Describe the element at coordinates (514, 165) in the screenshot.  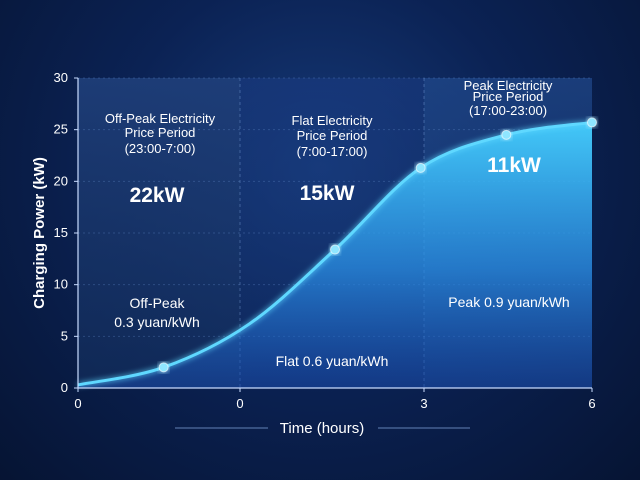
I see `period-power-label: 11kW` at that location.